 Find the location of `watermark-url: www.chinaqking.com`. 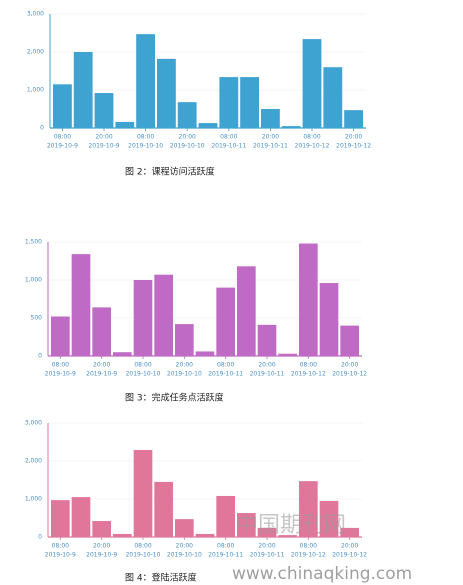

watermark-url: www.chinaqking.com is located at coordinates (322, 574).